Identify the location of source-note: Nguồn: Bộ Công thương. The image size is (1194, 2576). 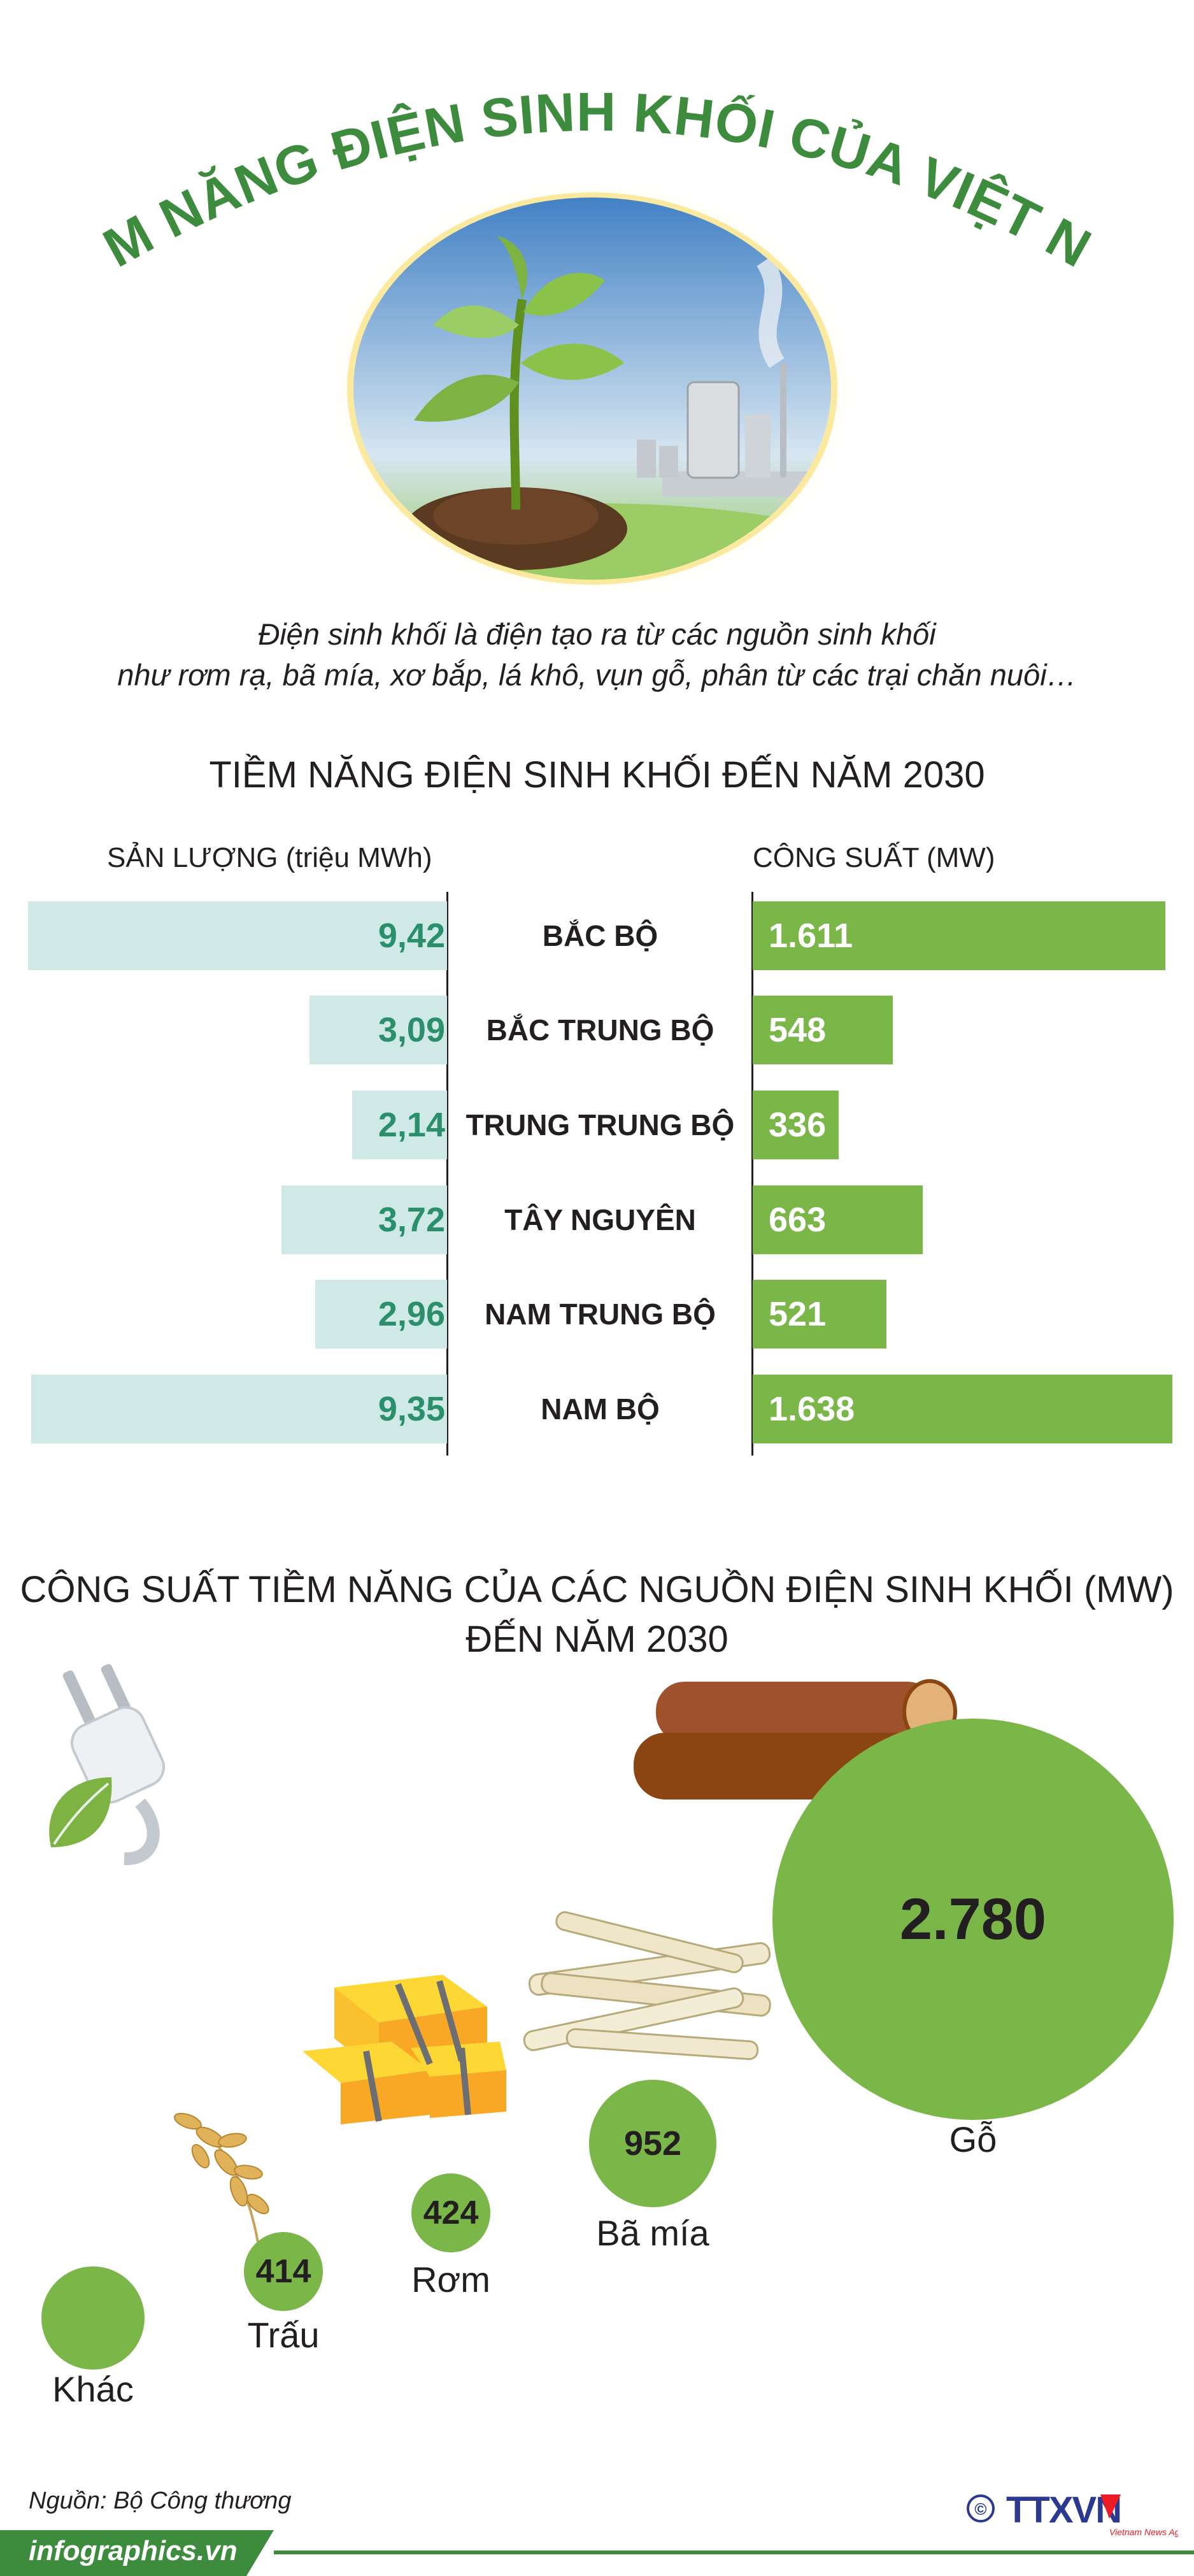
(161, 2500).